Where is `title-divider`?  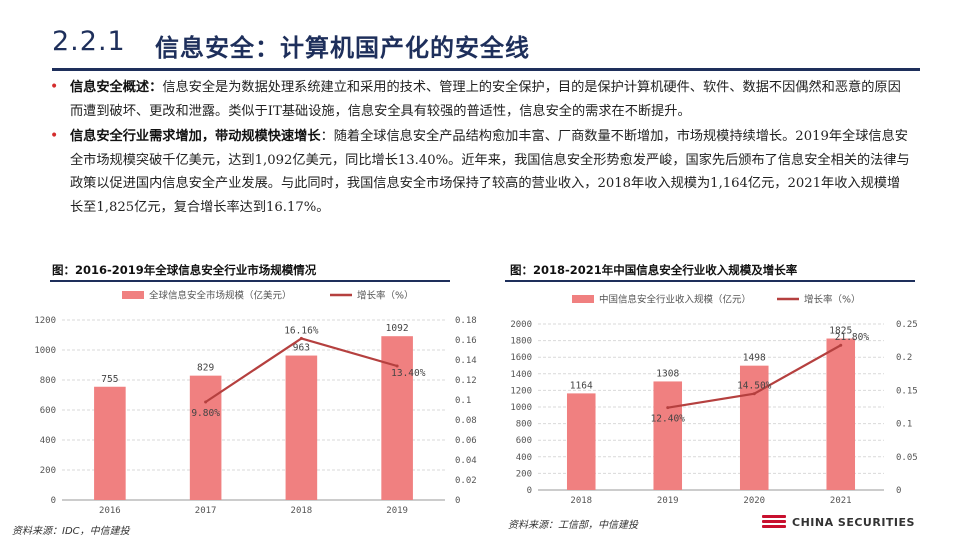 title-divider is located at coordinates (486, 69).